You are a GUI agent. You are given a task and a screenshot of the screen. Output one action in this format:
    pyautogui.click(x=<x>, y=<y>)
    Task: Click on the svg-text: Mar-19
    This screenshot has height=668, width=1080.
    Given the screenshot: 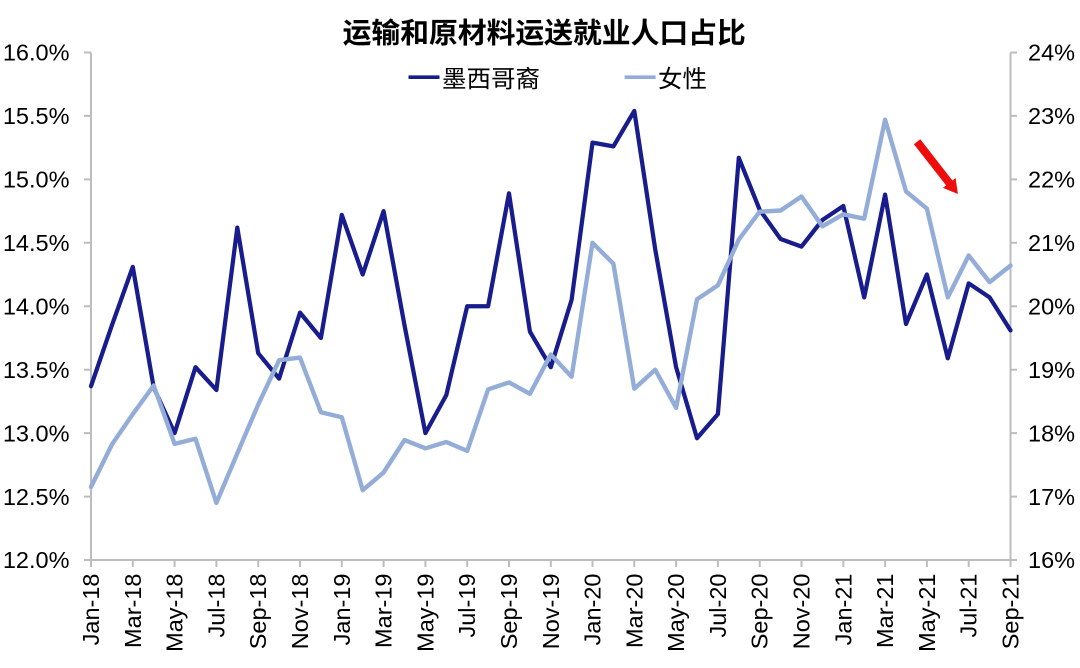 What is the action you would take?
    pyautogui.click(x=384, y=611)
    